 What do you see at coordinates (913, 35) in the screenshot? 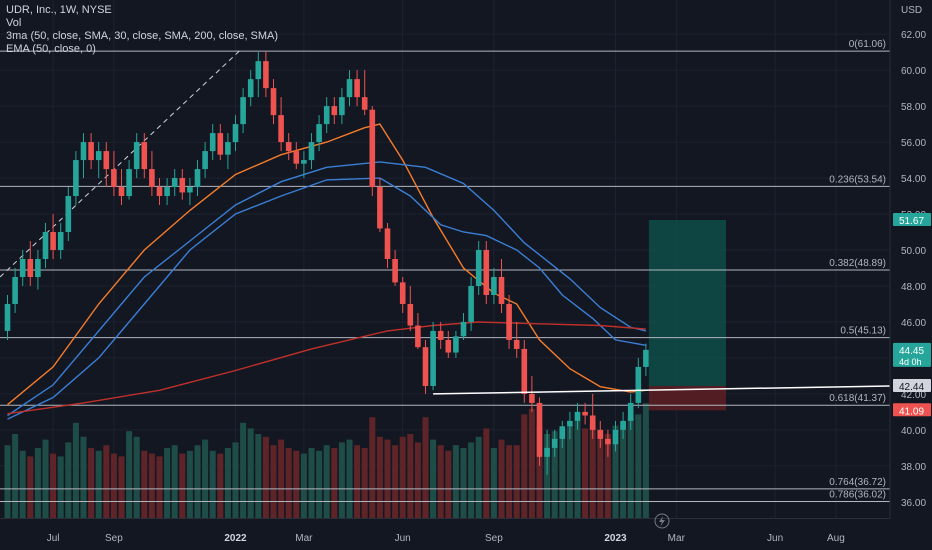
I see `price-tick-label: 62.00` at bounding box center [913, 35].